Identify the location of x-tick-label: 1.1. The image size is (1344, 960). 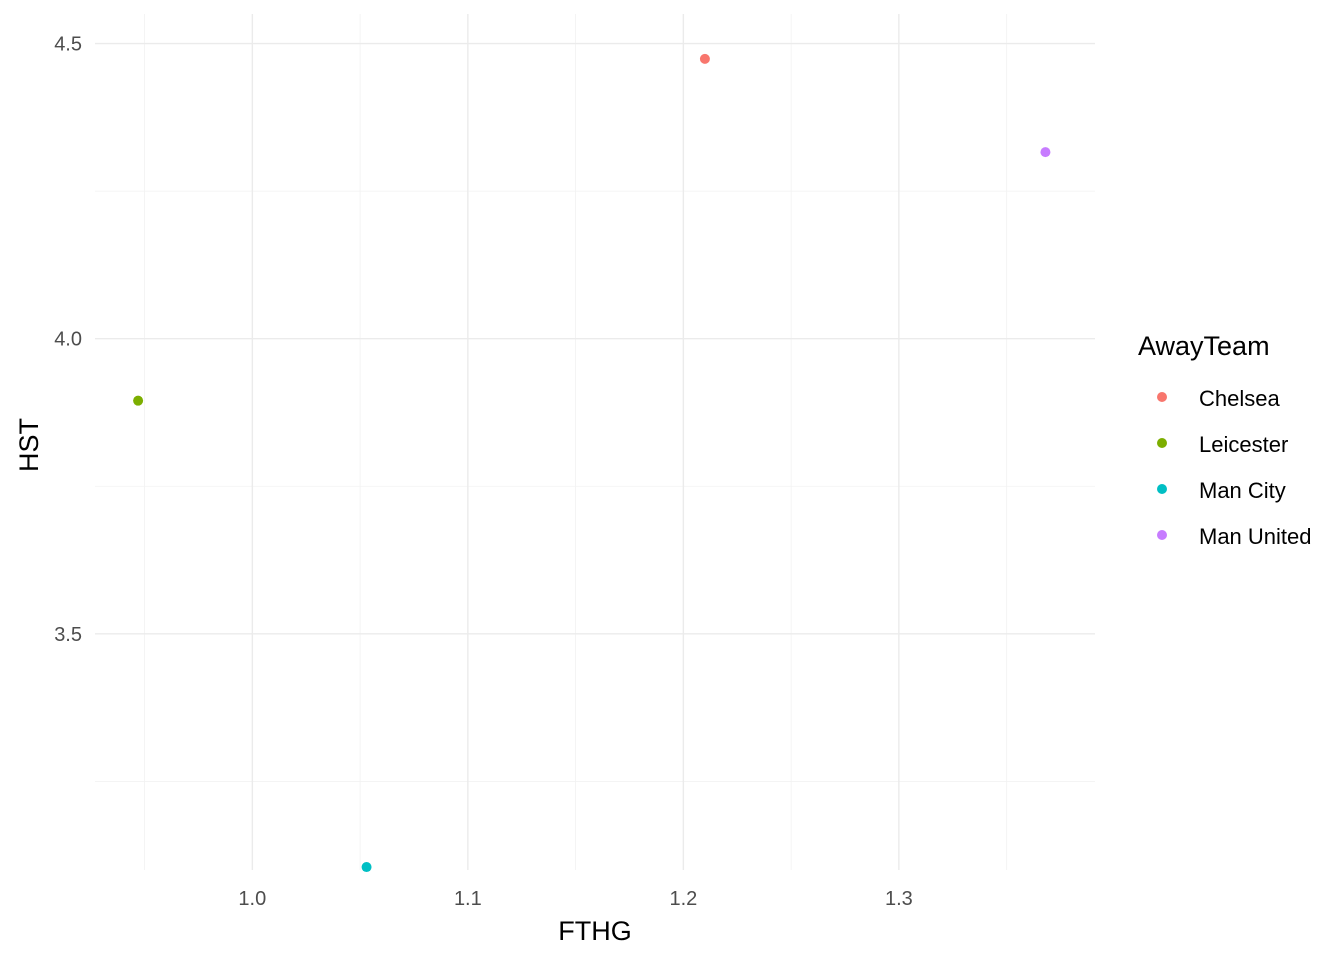
(468, 899).